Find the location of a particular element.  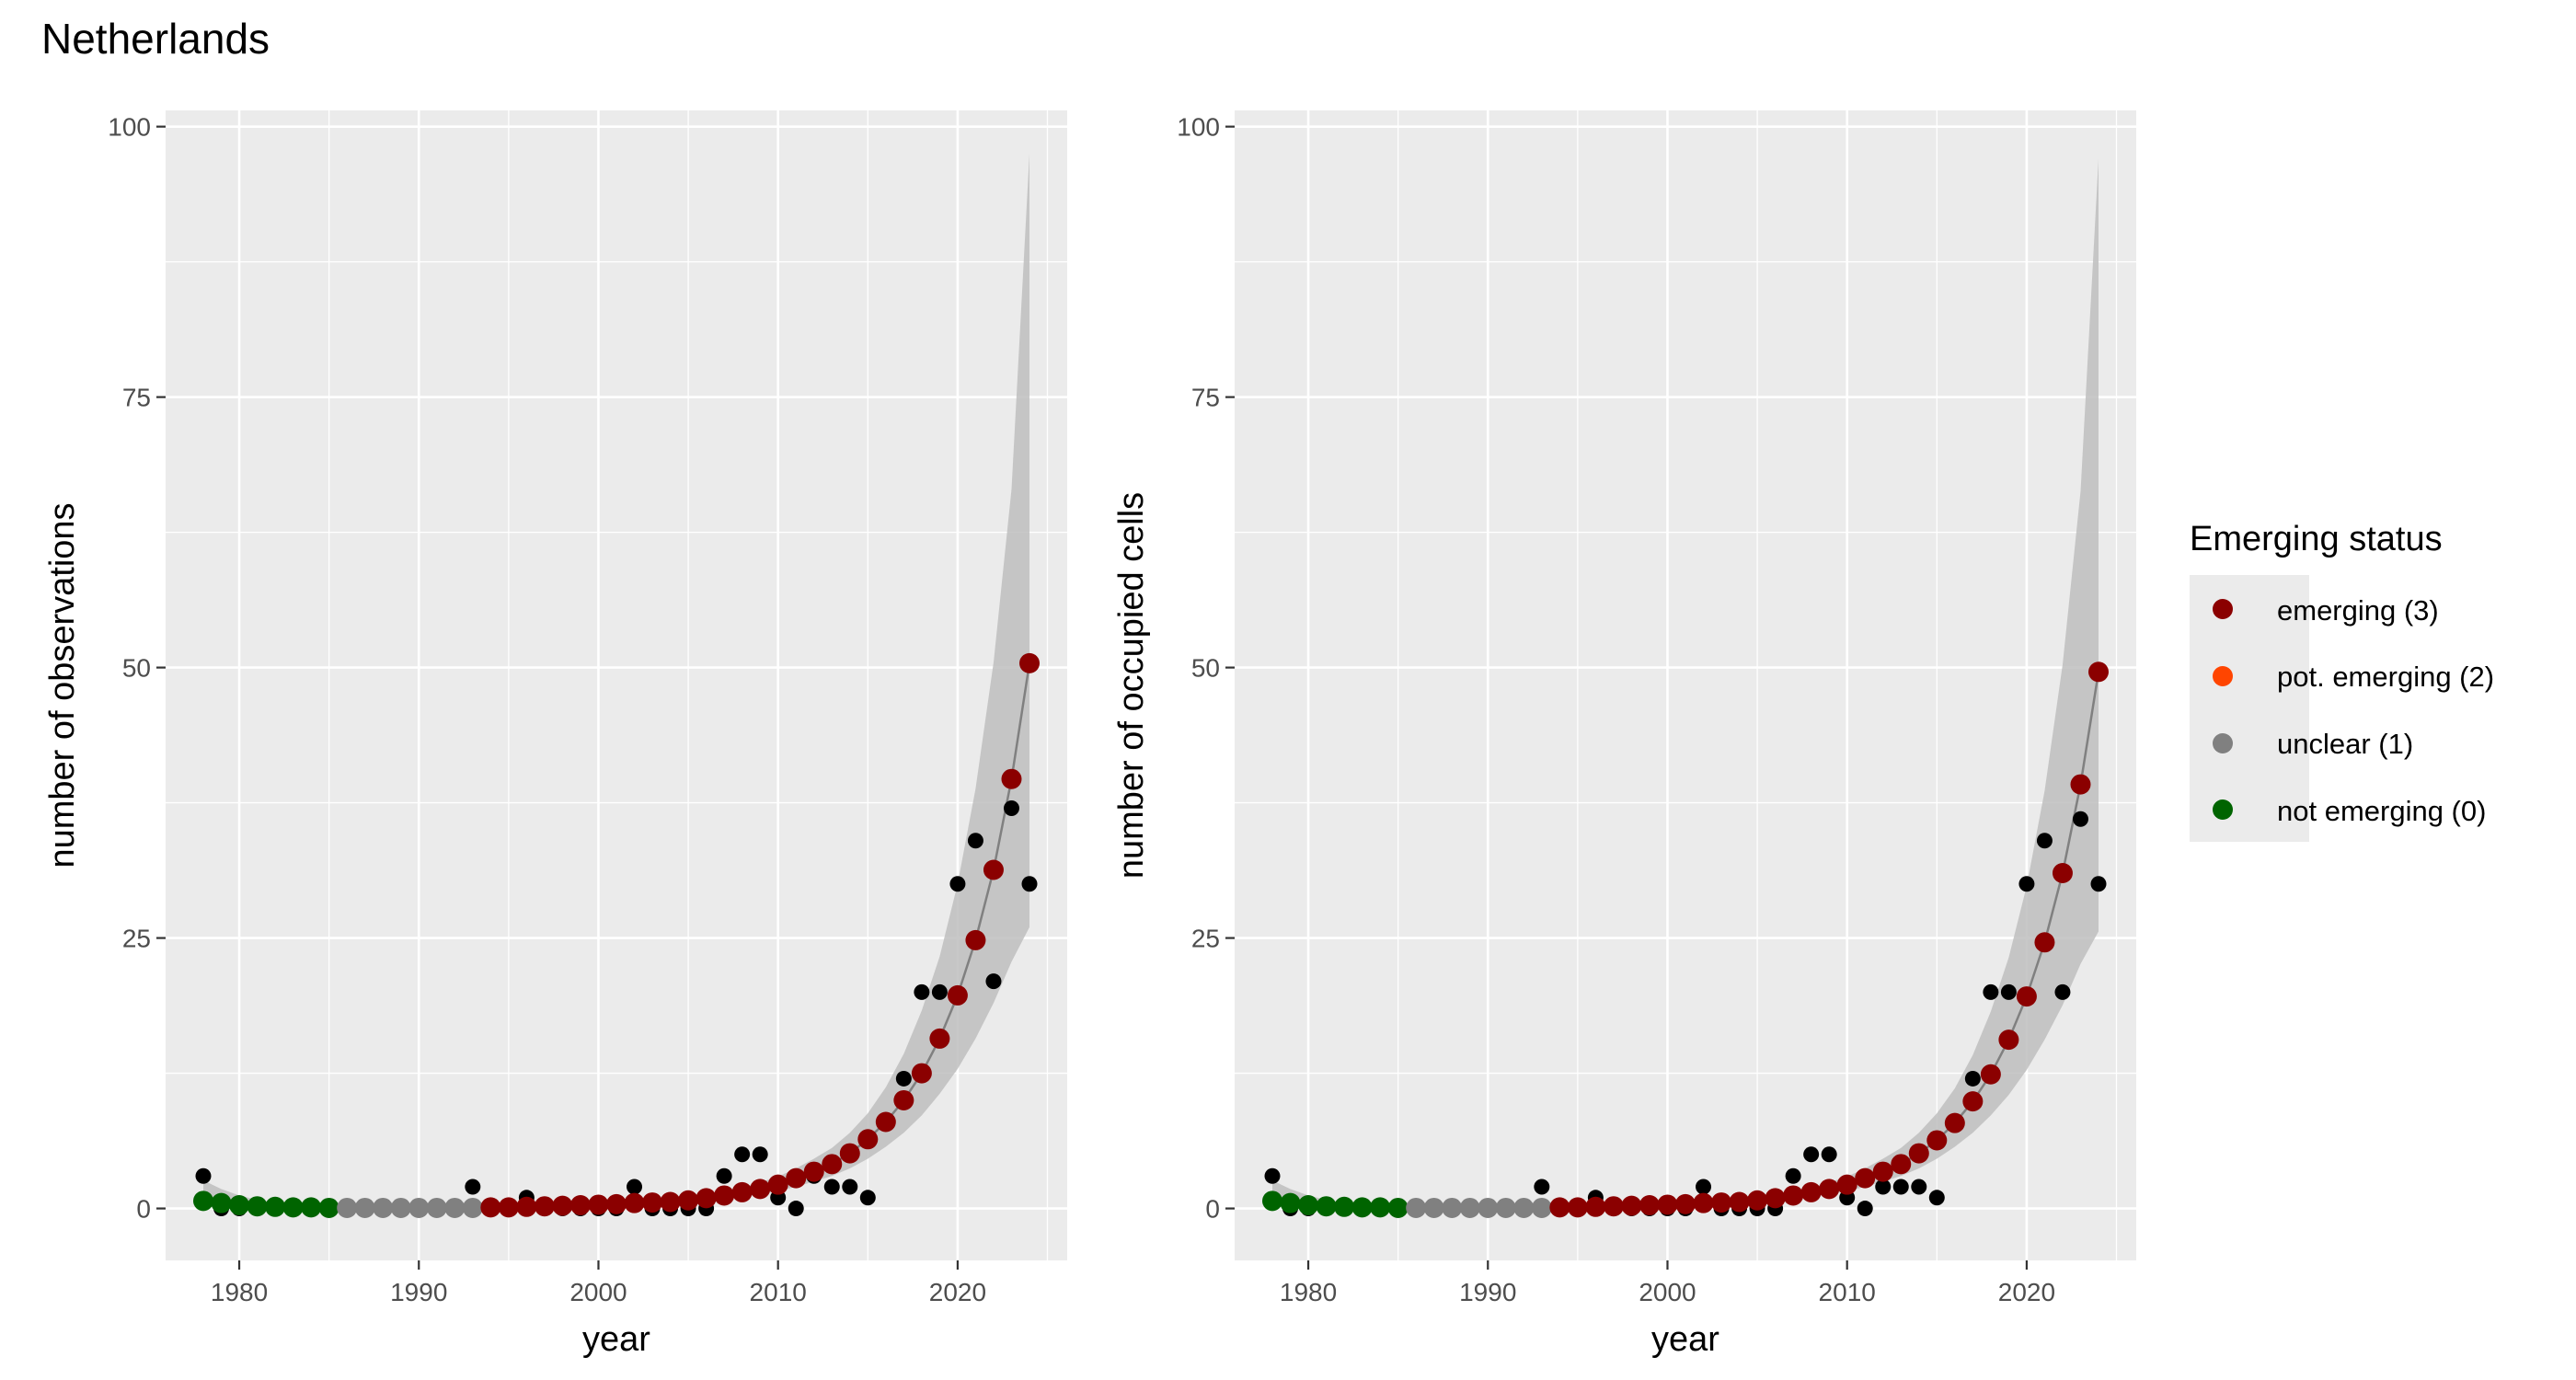

y-axis-title: number of occupied cells is located at coordinates (1131, 685).